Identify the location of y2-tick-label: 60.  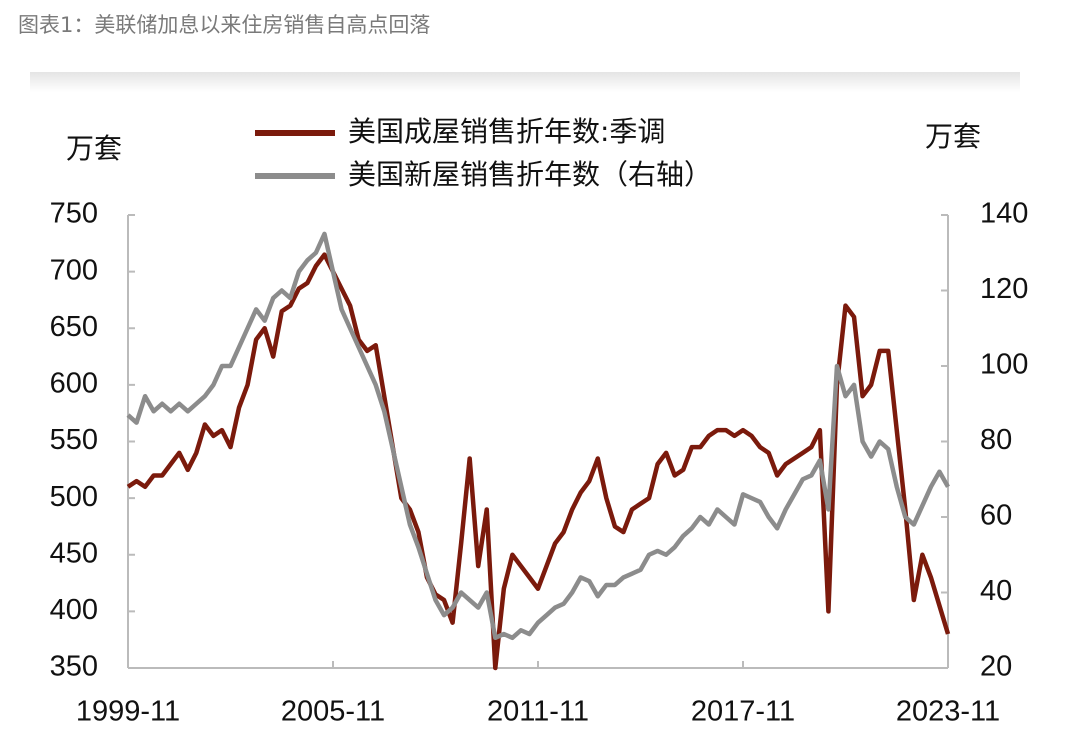
(996, 516).